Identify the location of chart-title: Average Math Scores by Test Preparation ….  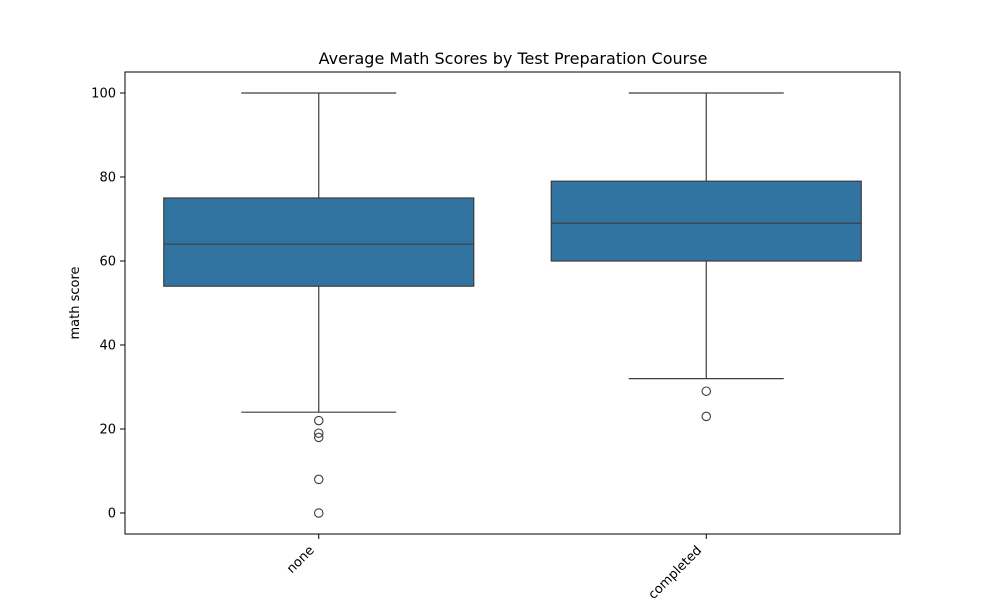
(513, 58).